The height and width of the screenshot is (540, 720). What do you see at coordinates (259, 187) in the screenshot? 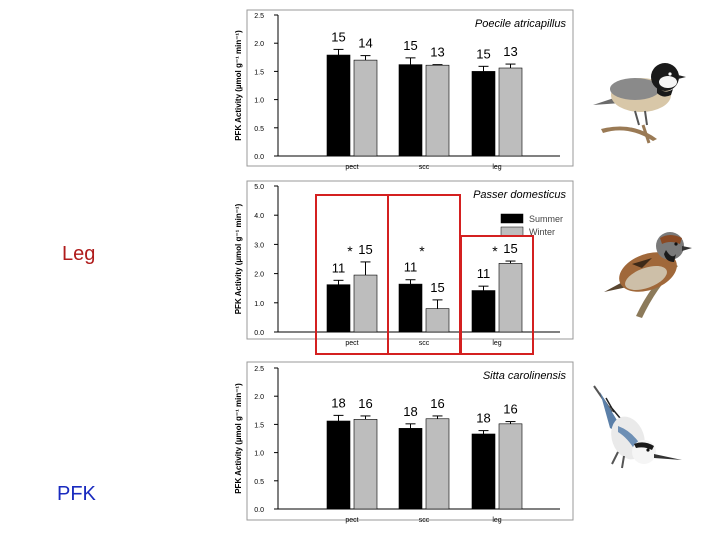
I see `y-tick-label: 5.0` at bounding box center [259, 187].